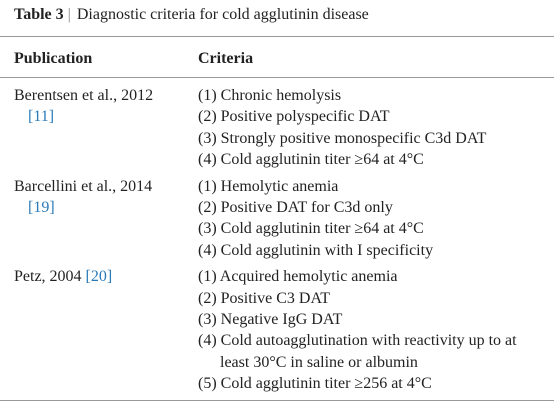  What do you see at coordinates (84, 95) in the screenshot?
I see `publication: Berentsen et al., 2012` at bounding box center [84, 95].